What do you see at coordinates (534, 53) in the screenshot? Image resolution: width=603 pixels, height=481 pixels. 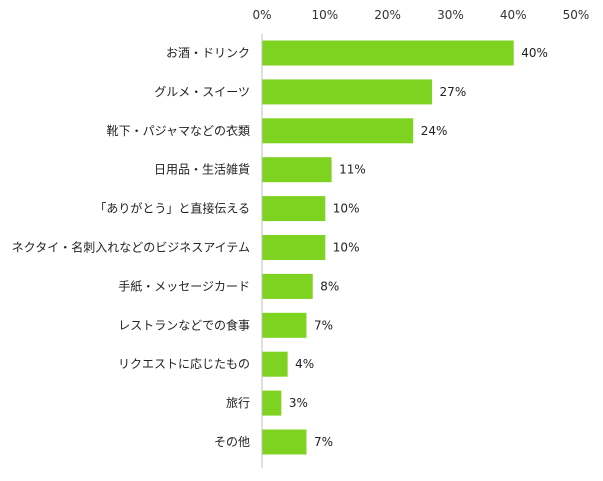 I see `value-label: 40%` at bounding box center [534, 53].